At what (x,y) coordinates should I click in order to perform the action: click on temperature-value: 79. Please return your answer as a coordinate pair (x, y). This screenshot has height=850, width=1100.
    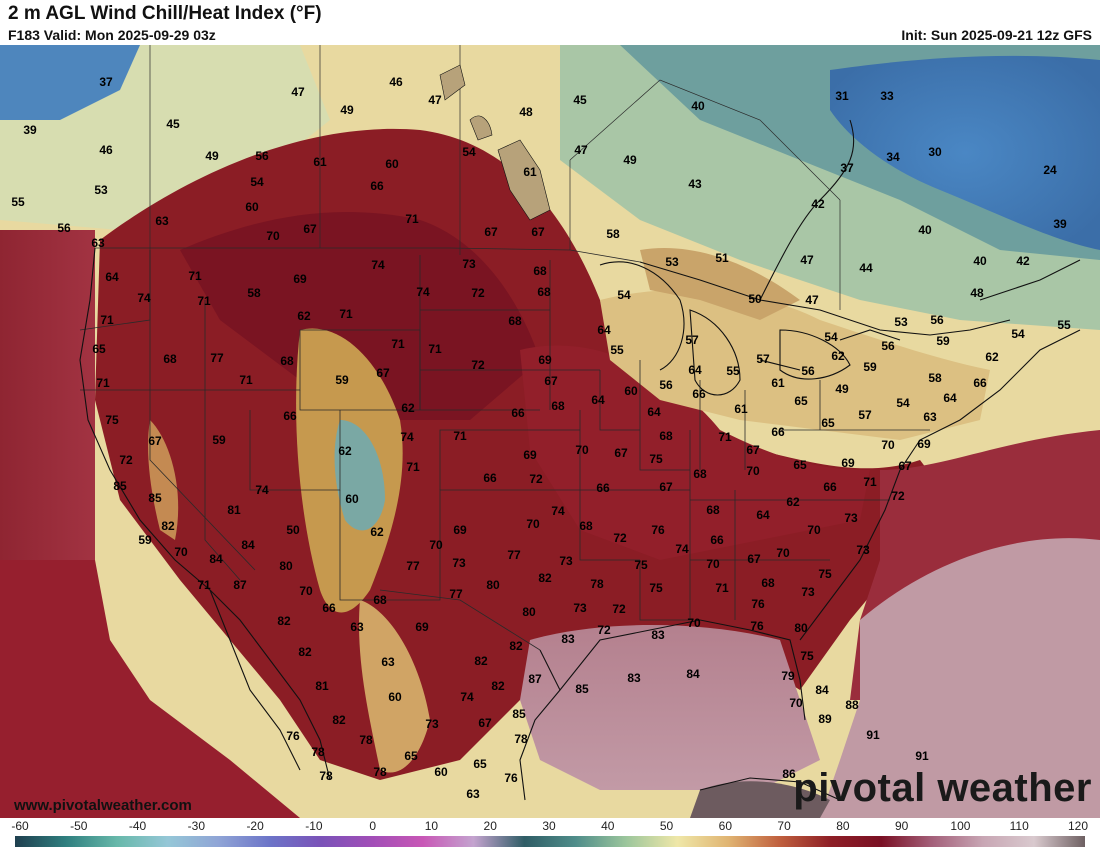
    Looking at the image, I should click on (788, 676).